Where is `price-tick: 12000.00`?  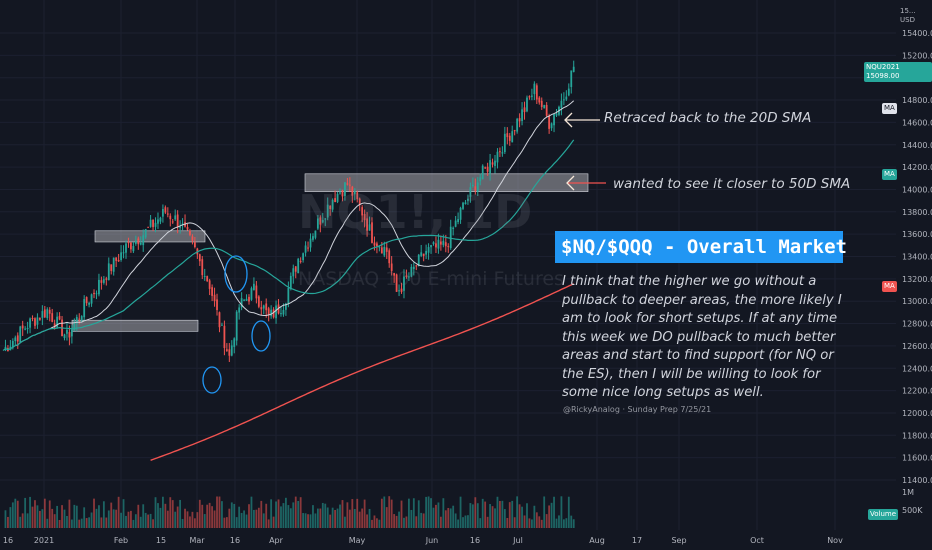
price-tick: 12000.00 is located at coordinates (917, 413).